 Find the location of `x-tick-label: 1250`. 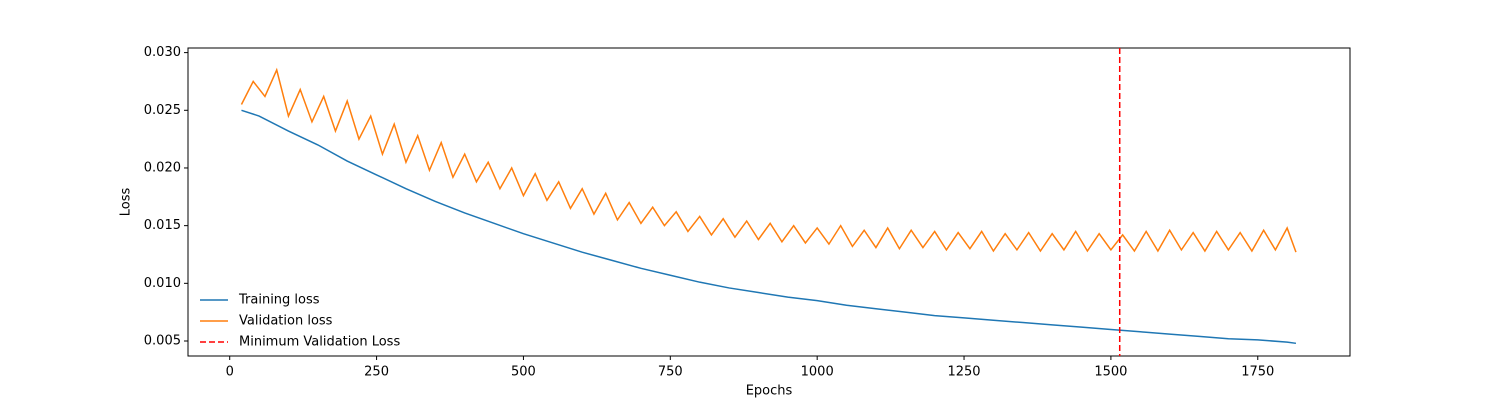

x-tick-label: 1250 is located at coordinates (963, 372).